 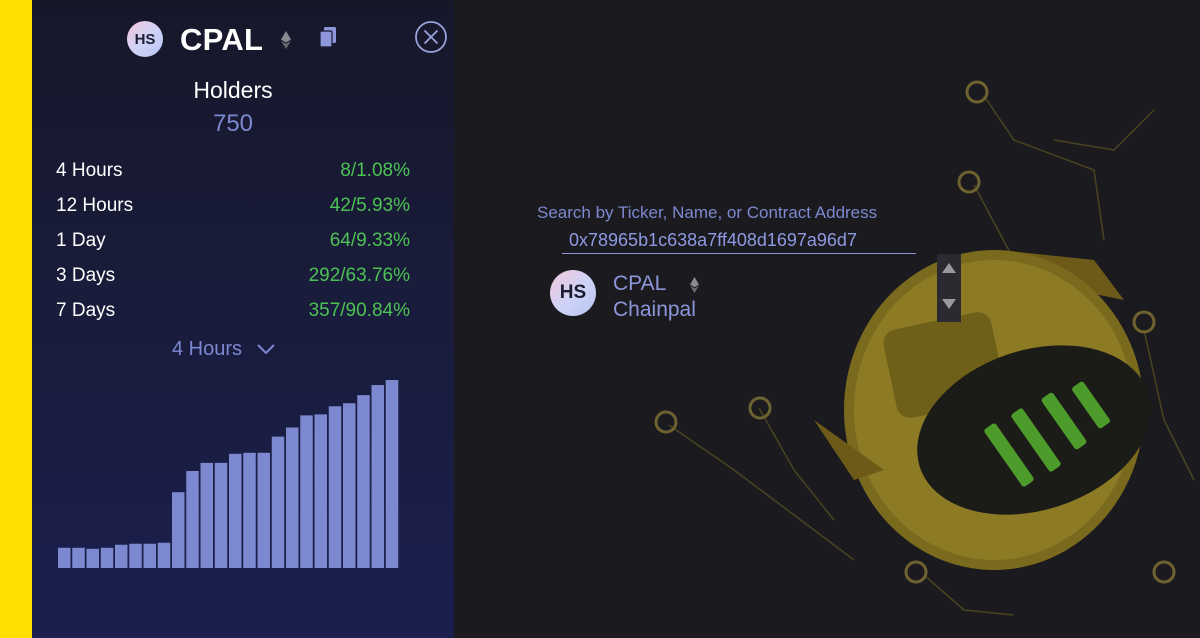 What do you see at coordinates (573, 293) in the screenshot?
I see `result-token-avatar: HS` at bounding box center [573, 293].